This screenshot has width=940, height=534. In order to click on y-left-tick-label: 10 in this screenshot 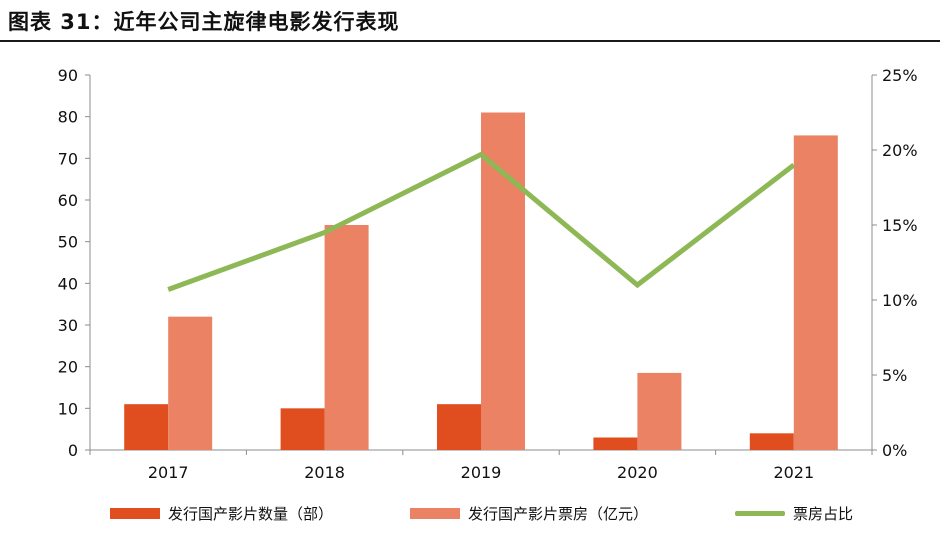, I will do `click(68, 408)`.